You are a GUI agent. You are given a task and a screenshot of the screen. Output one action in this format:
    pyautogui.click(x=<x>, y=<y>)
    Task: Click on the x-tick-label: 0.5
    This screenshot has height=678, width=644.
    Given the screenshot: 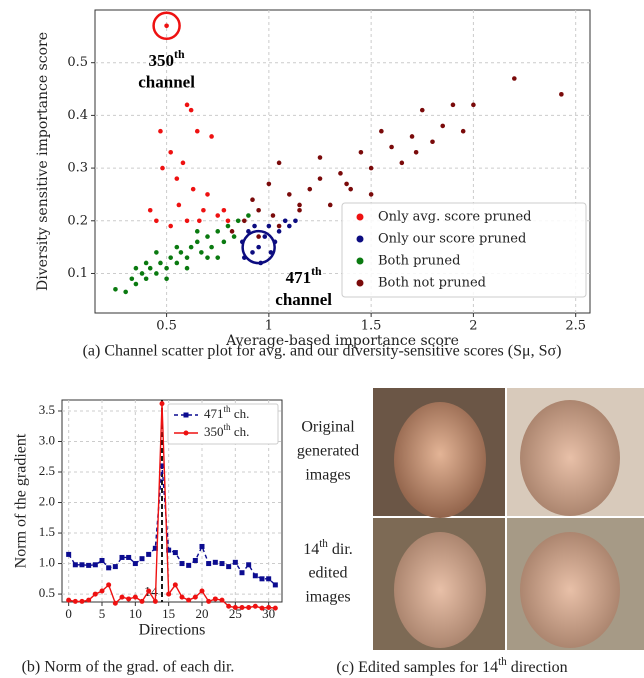 What is the action you would take?
    pyautogui.click(x=166, y=326)
    